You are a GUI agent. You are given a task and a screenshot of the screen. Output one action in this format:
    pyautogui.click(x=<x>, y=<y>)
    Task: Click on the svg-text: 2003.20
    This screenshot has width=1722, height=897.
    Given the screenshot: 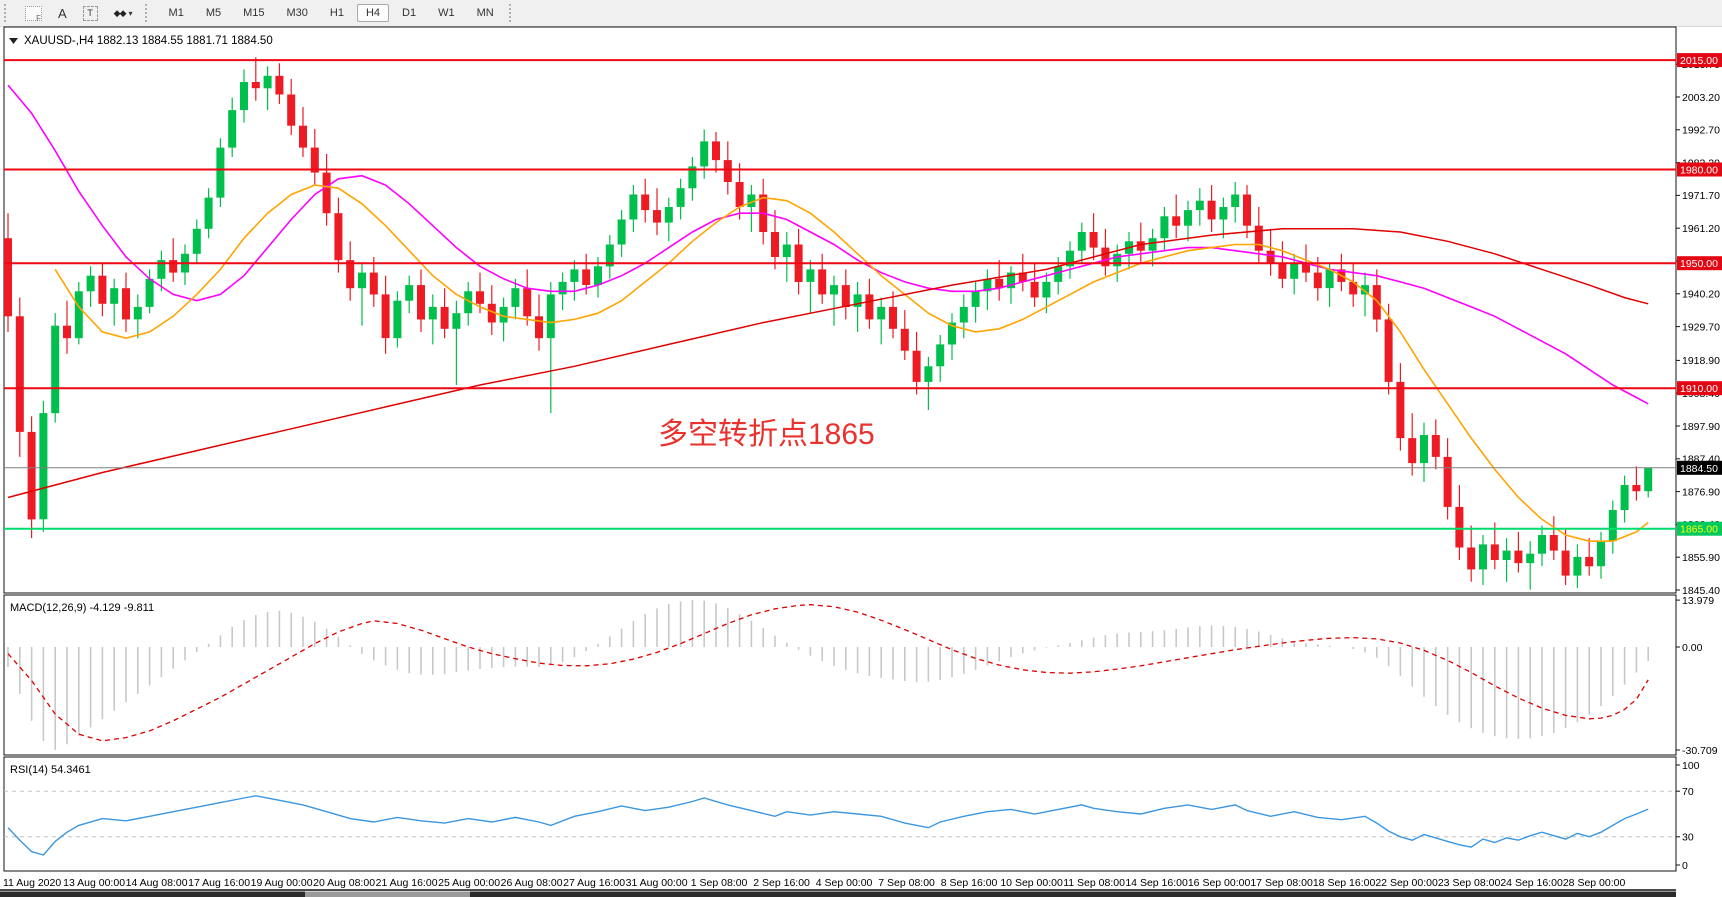 What is the action you would take?
    pyautogui.click(x=1701, y=98)
    